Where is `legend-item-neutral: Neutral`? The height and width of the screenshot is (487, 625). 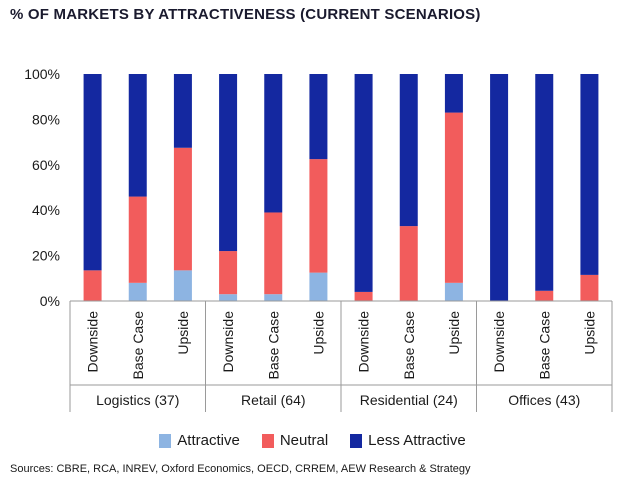 legend-item-neutral: Neutral is located at coordinates (295, 440).